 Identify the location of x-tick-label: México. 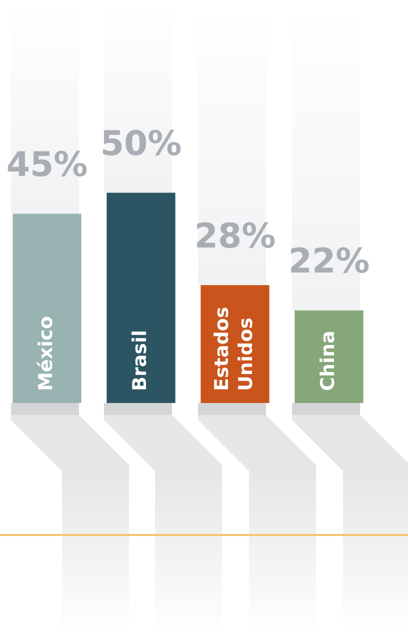
(45, 353).